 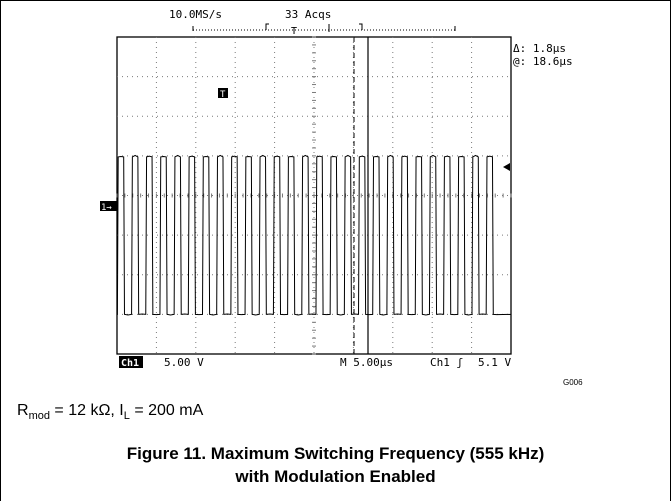 I want to click on record-trigger-marker: T, so click(x=294, y=31).